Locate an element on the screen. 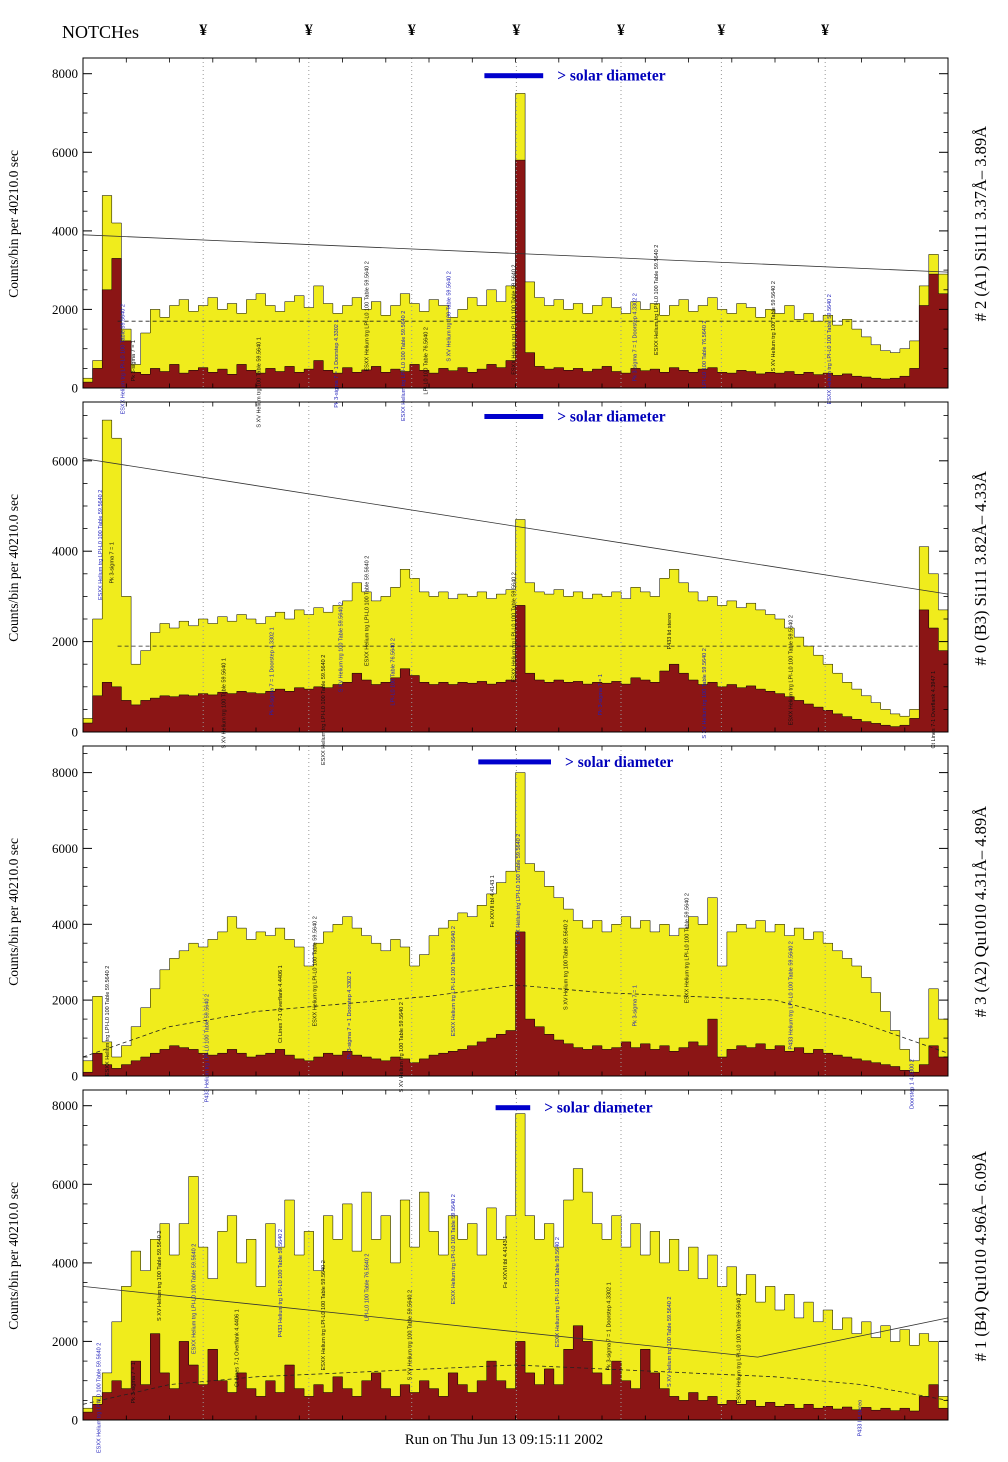 The image size is (1008, 1462). panel-right-title-3: # 3 (A2) Qu1010 4.31Å– 4.89Å is located at coordinates (980, 912).